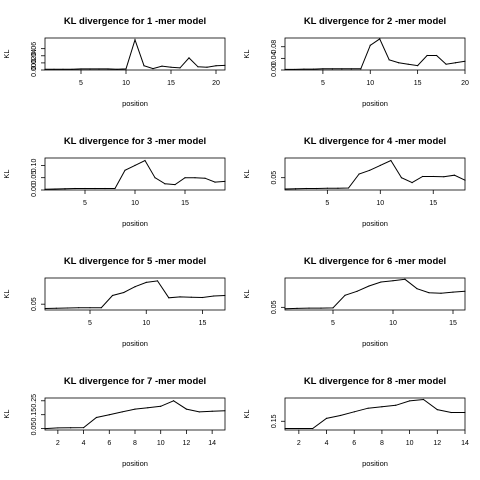  Describe the element at coordinates (375, 261) in the screenshot. I see `panel-title: KL divergence for 6 -mer model` at that location.